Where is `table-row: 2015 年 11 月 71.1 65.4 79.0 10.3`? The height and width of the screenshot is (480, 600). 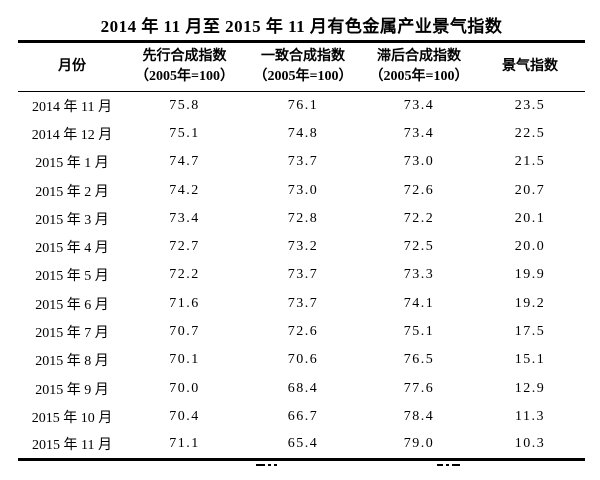 table-row: 2015 年 11 月 71.1 65.4 79.0 10.3 is located at coordinates (301, 445).